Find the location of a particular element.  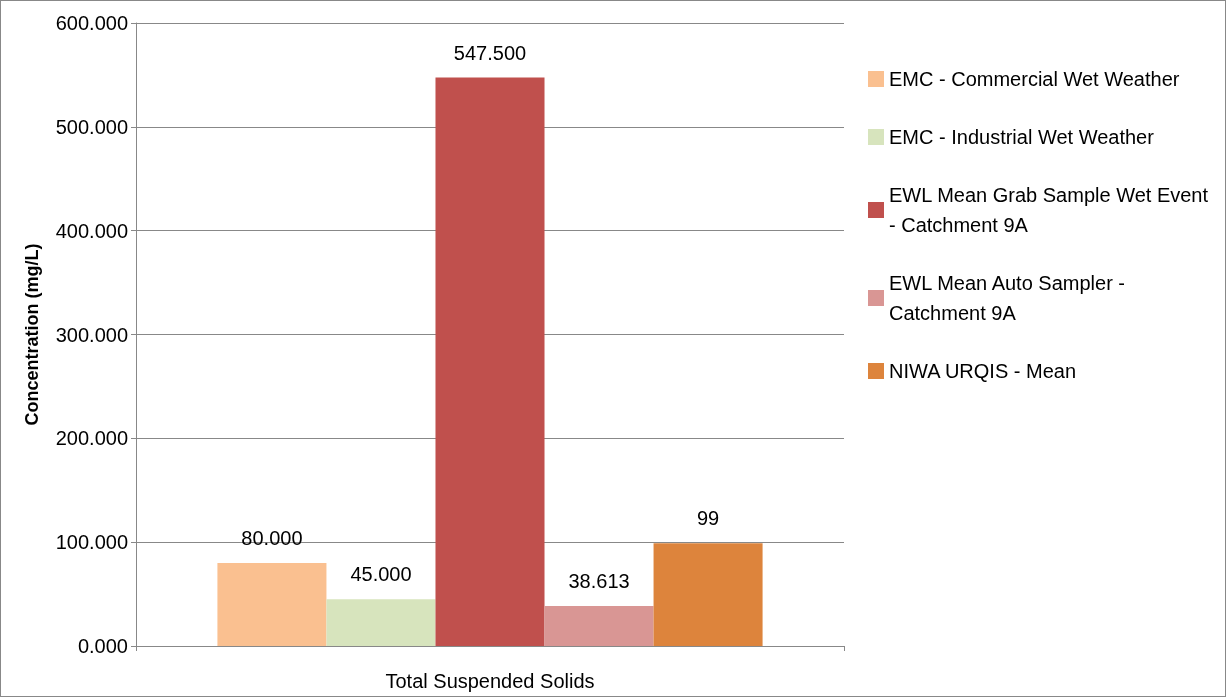

y-axis-title: Concentration (mg/L) is located at coordinates (32, 334).